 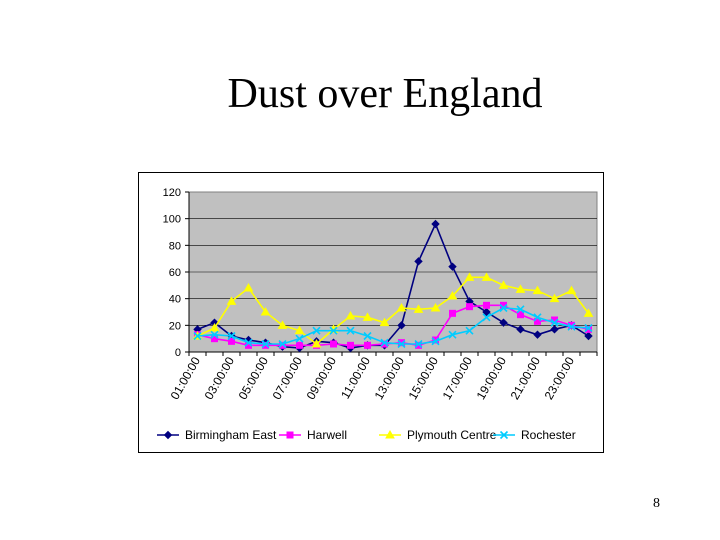 I want to click on y-tick-label: 120, so click(x=172, y=193).